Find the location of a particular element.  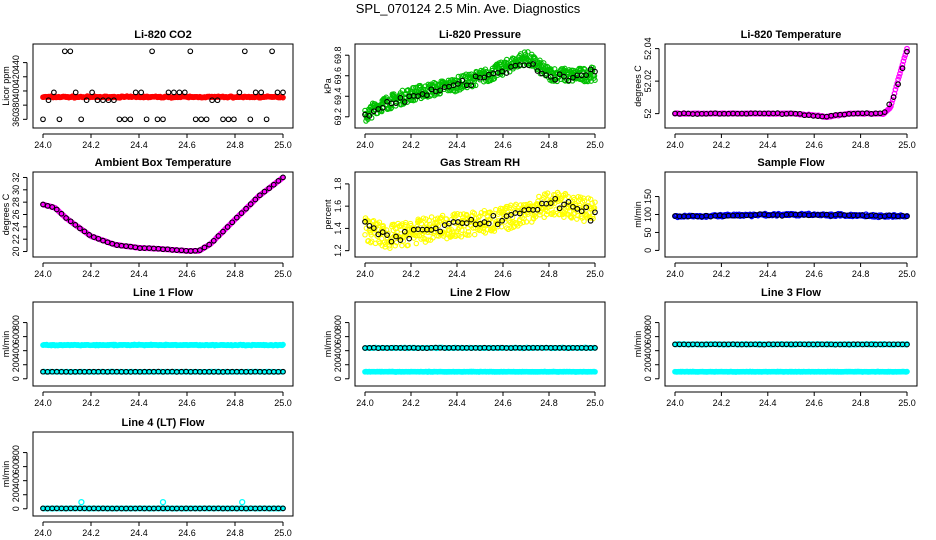

y-axis-label: kPa is located at coordinates (328, 86).